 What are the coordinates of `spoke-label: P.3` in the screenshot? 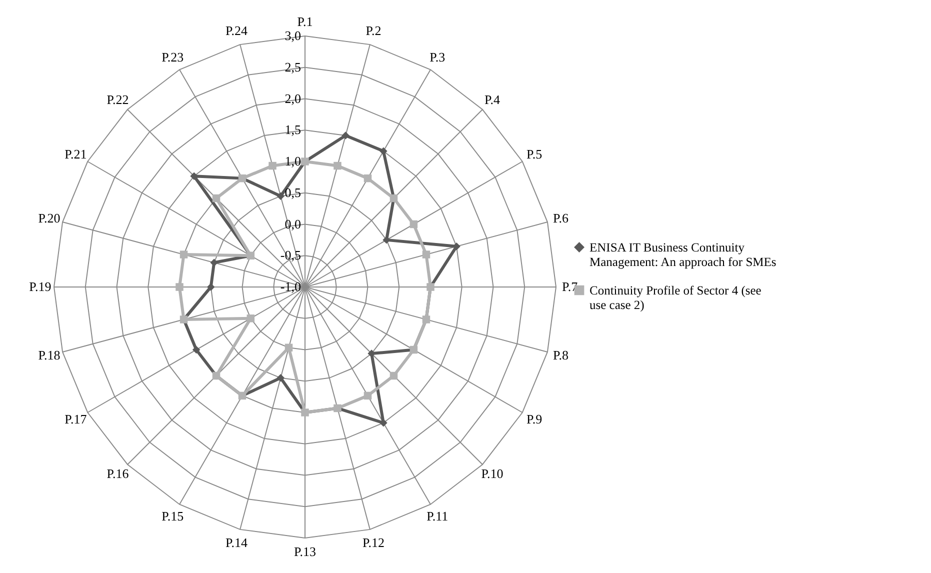 It's located at (438, 57).